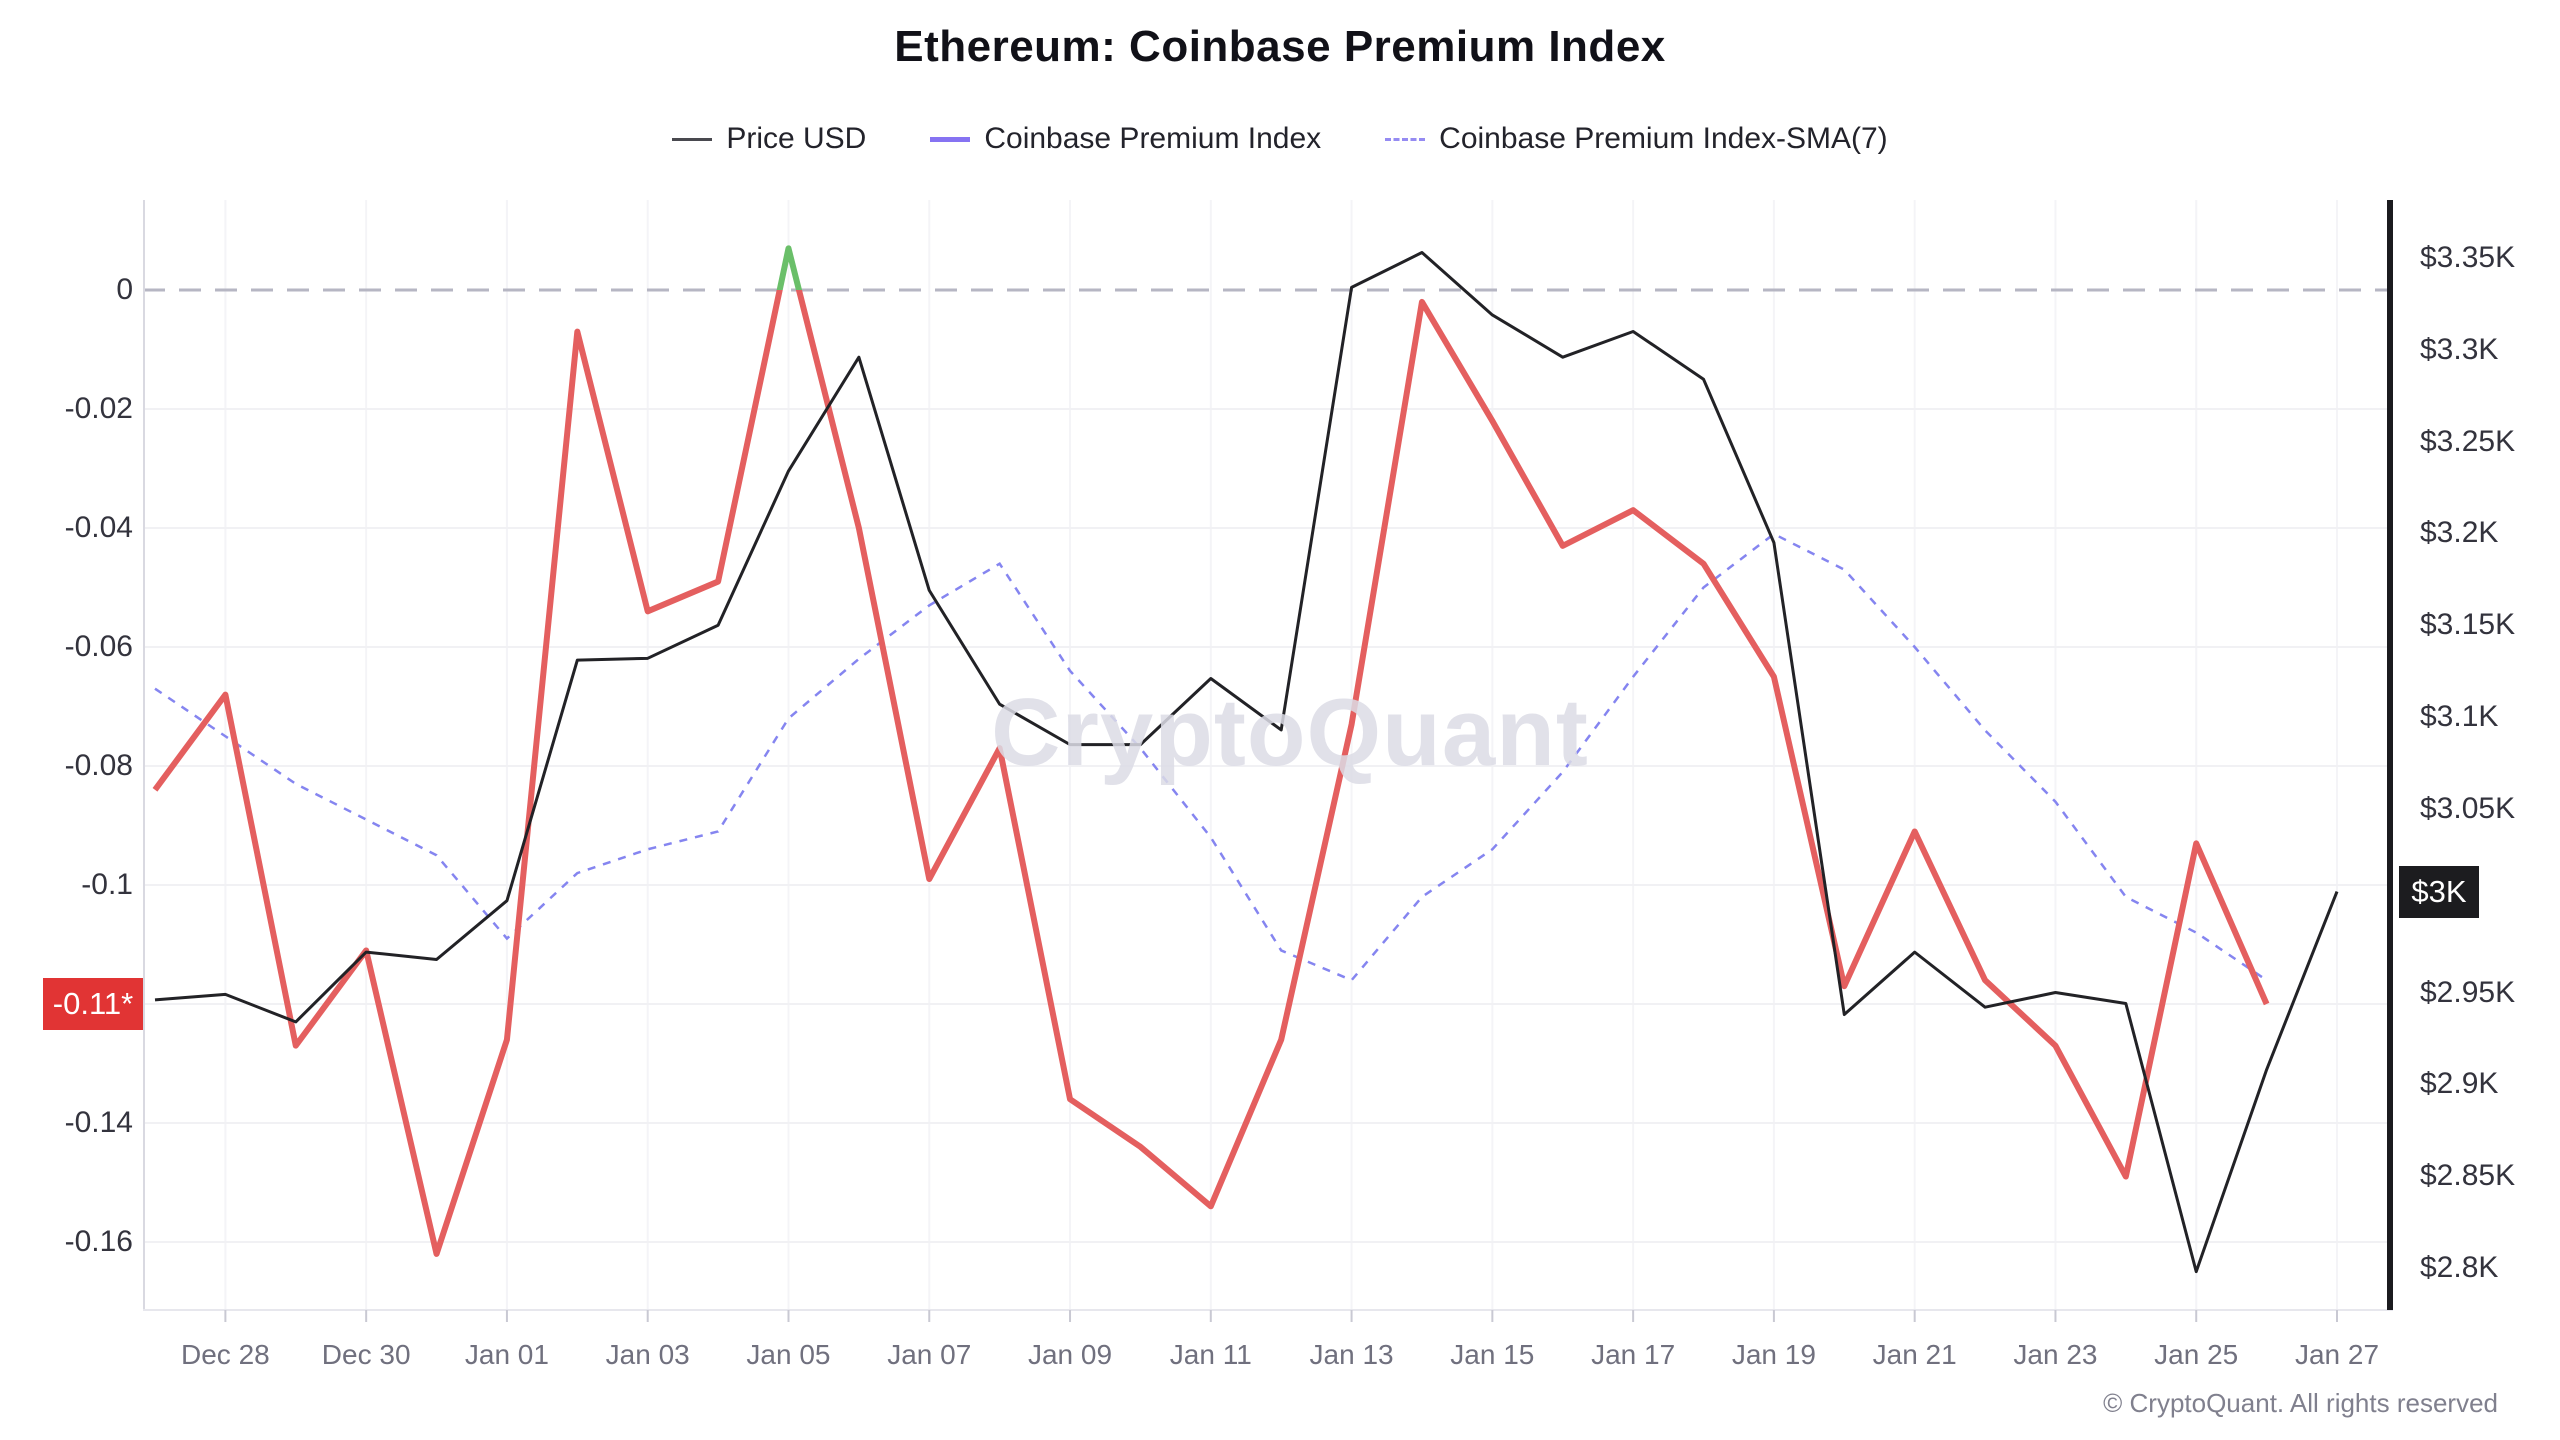 The image size is (2560, 1440). What do you see at coordinates (1633, 1354) in the screenshot?
I see `x-axis-tick-label: Jan 17` at bounding box center [1633, 1354].